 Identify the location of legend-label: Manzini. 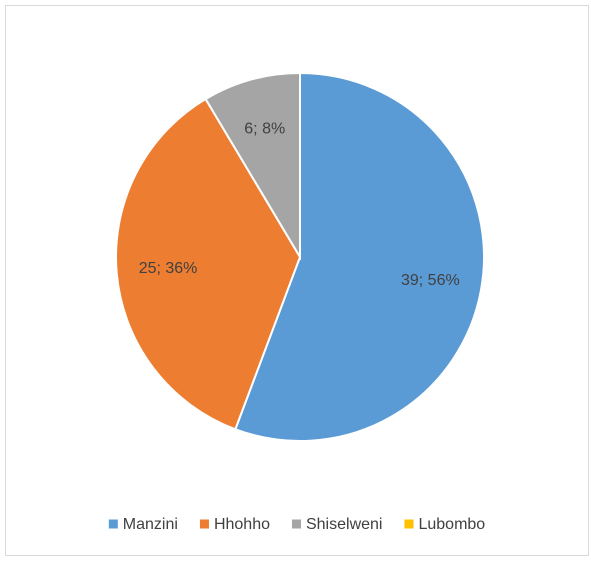
(150, 524).